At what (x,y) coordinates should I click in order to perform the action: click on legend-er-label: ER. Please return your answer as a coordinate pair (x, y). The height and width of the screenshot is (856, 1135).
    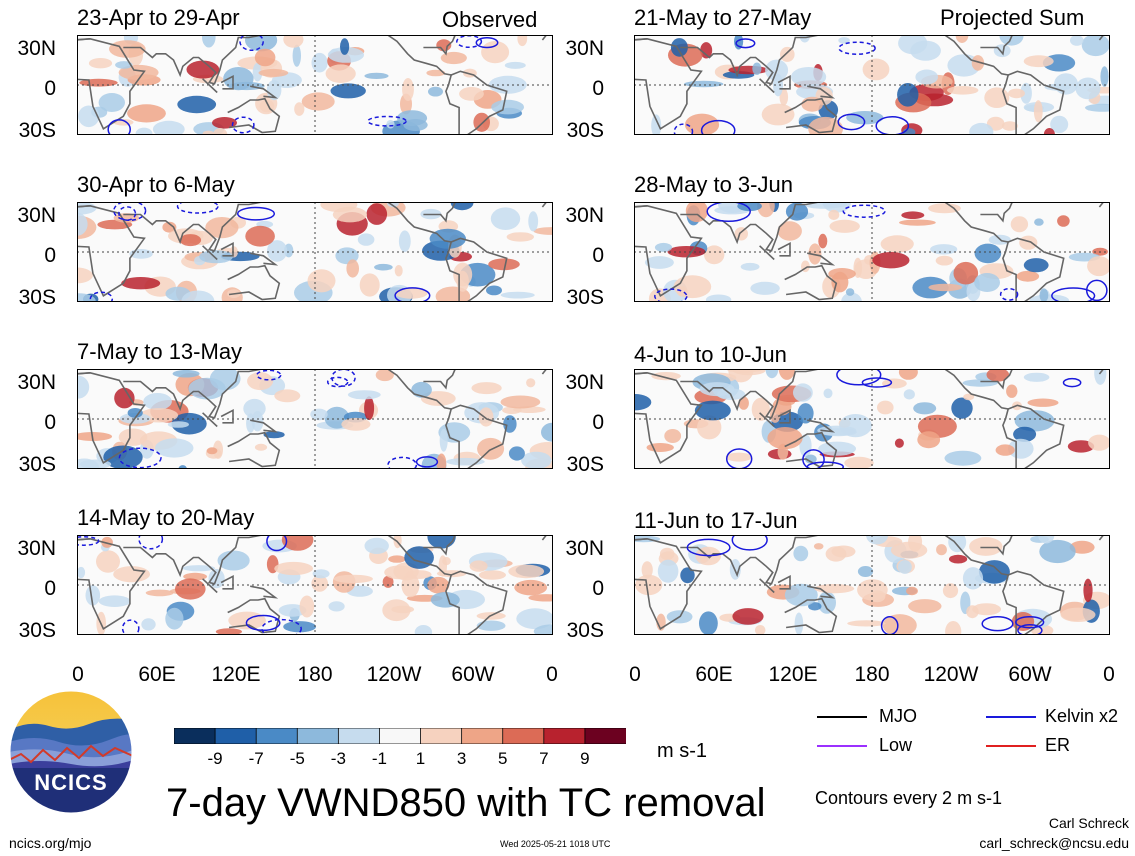
    Looking at the image, I should click on (1058, 745).